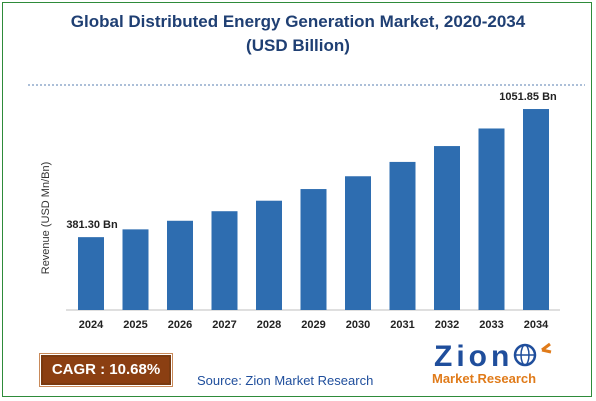  I want to click on bar-2033, so click(491, 219).